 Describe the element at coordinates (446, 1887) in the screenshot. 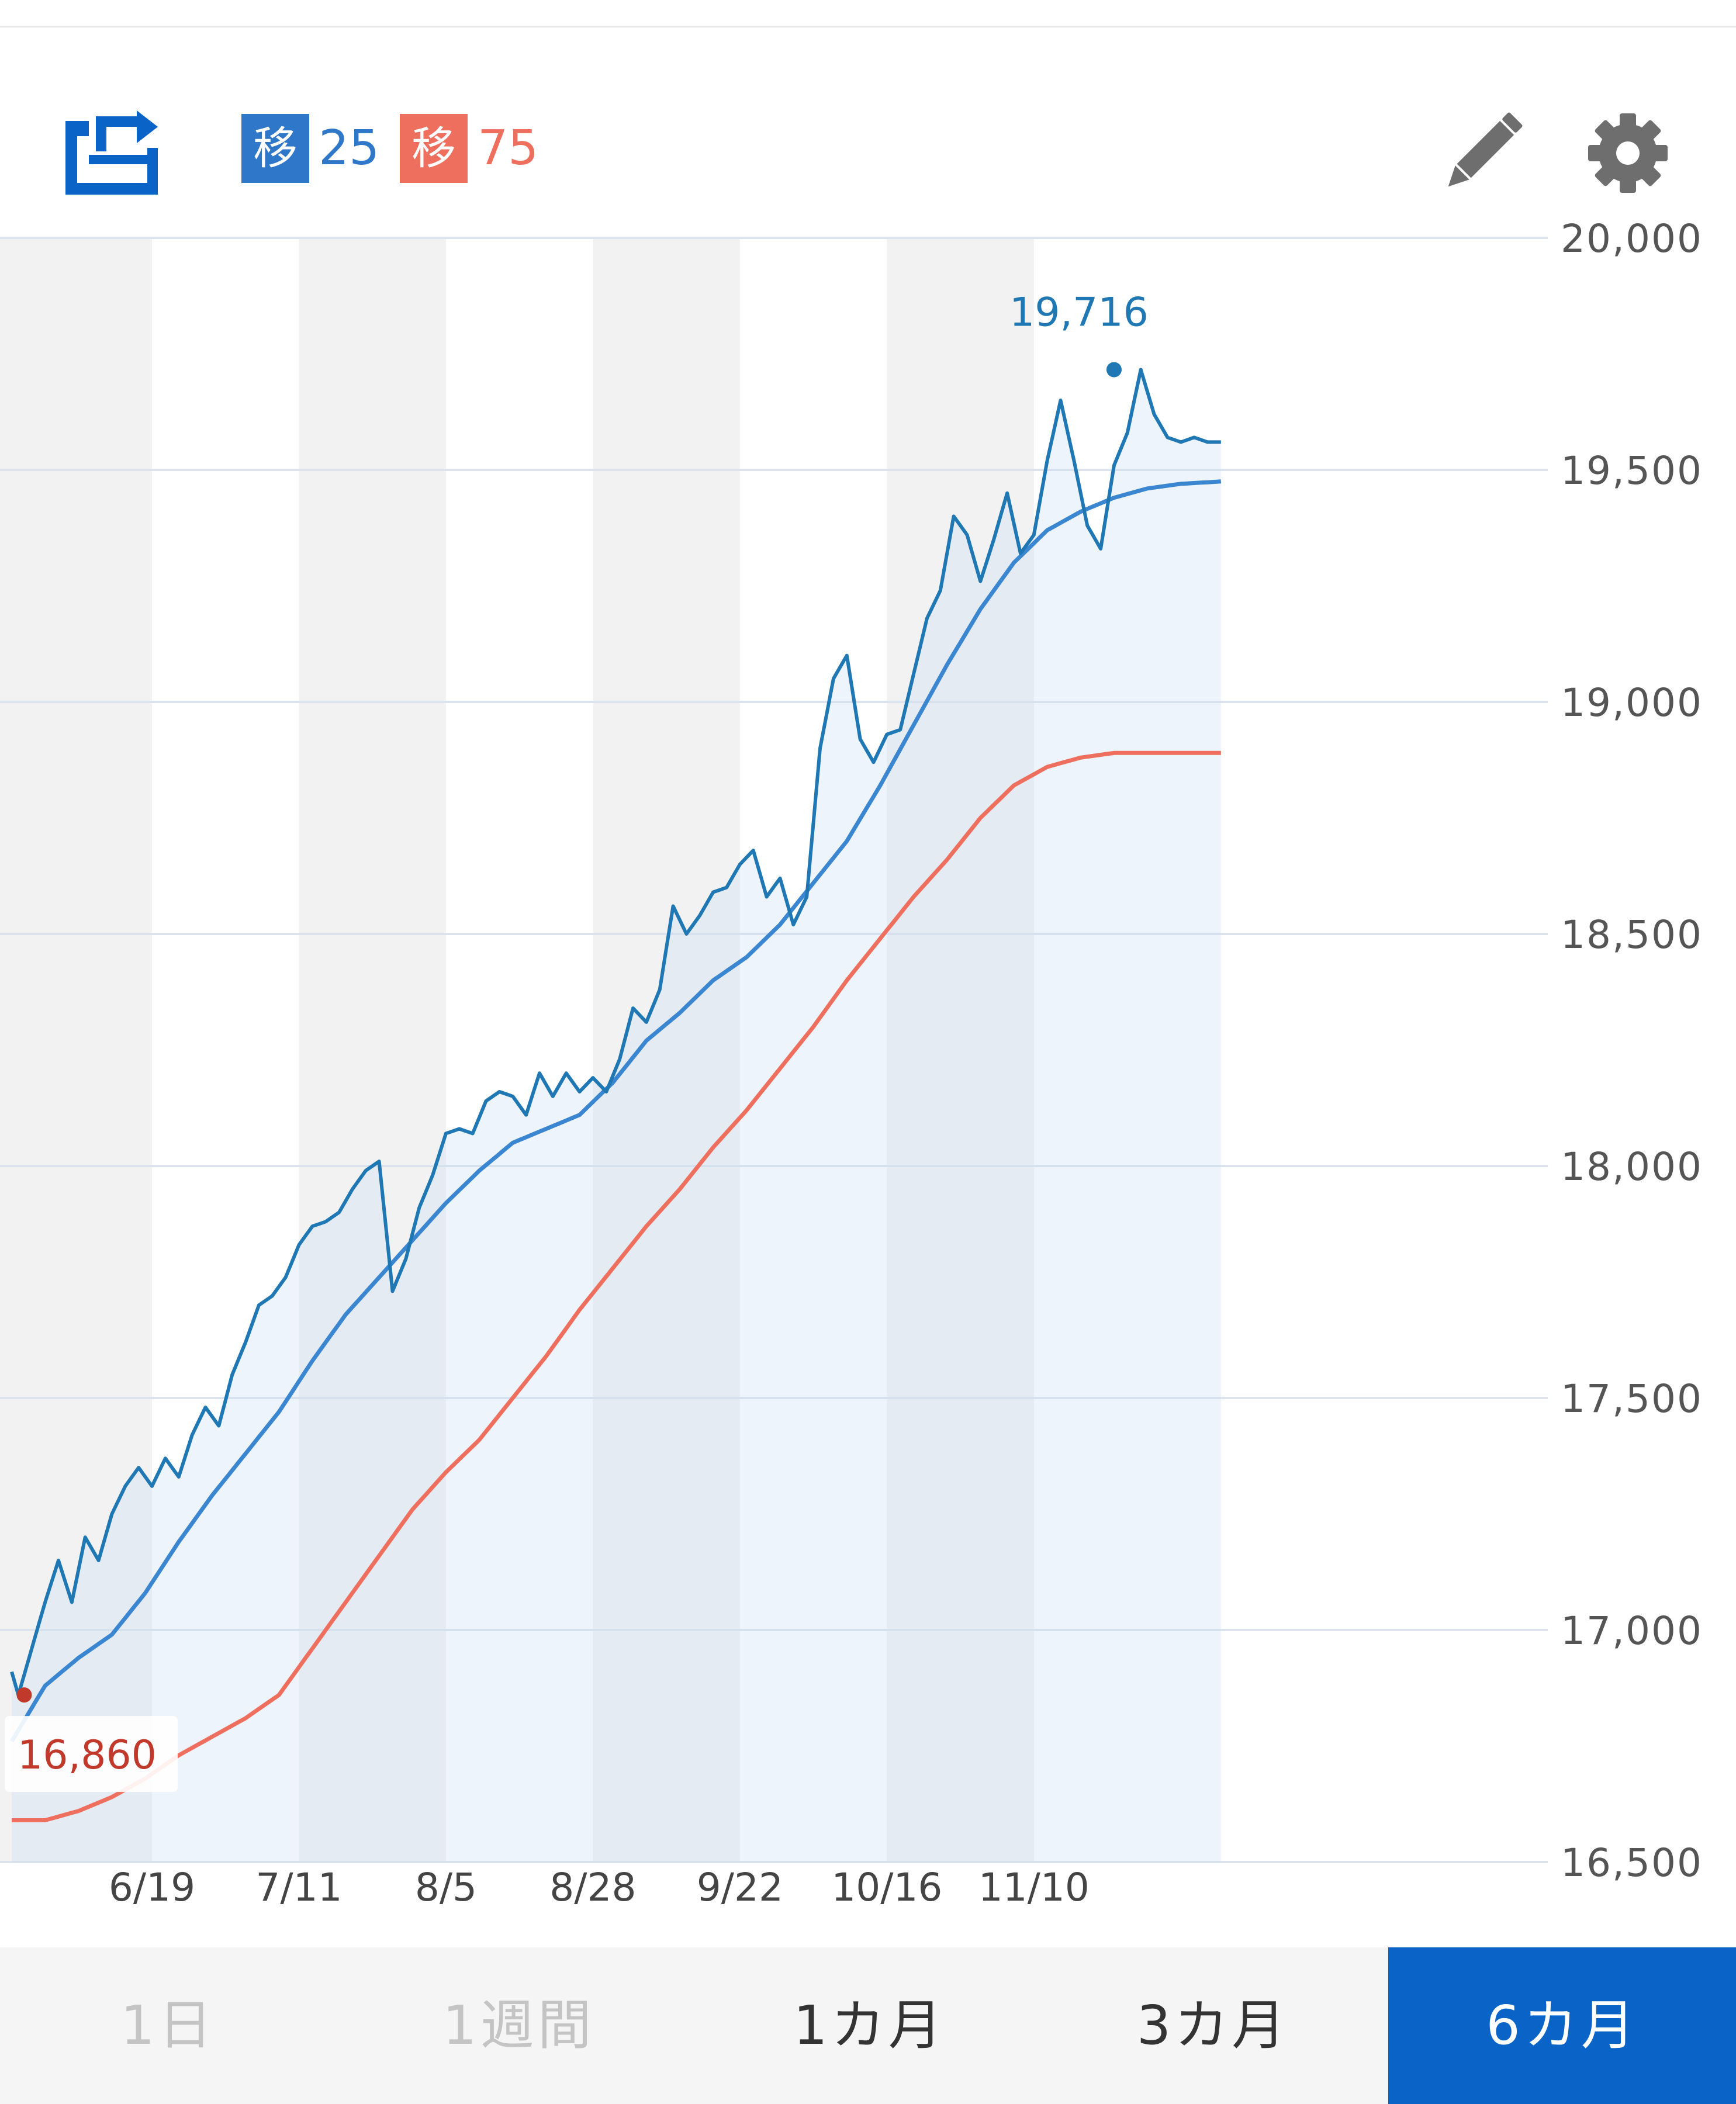

I see `x-tick-label: 8/5` at that location.